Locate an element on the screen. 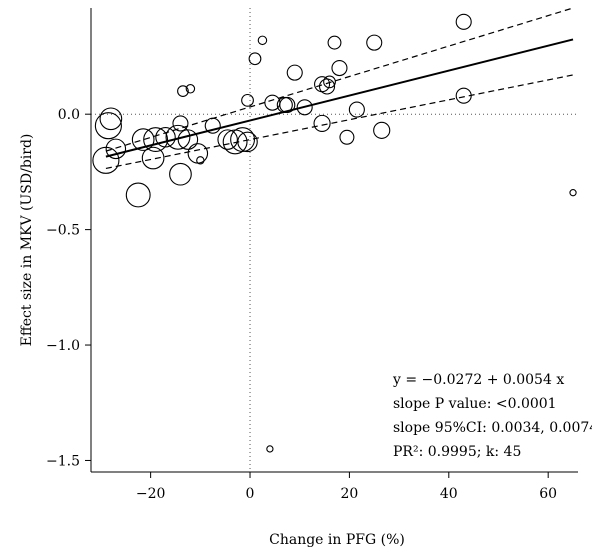 Image resolution: width=592 pixels, height=551 pixels. x-tick-label: 60 is located at coordinates (548, 494).